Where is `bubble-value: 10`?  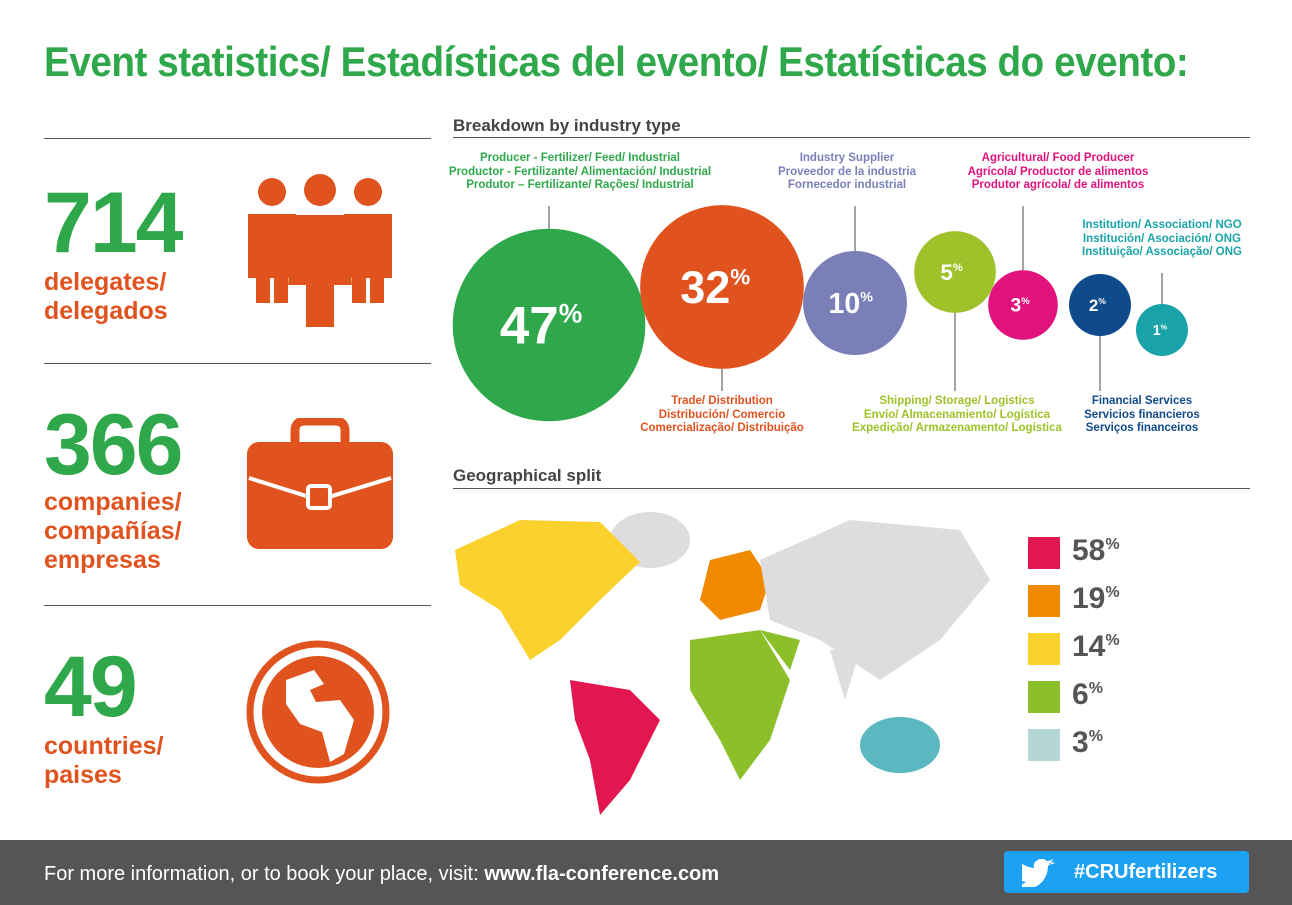 bubble-value: 10 is located at coordinates (844, 304).